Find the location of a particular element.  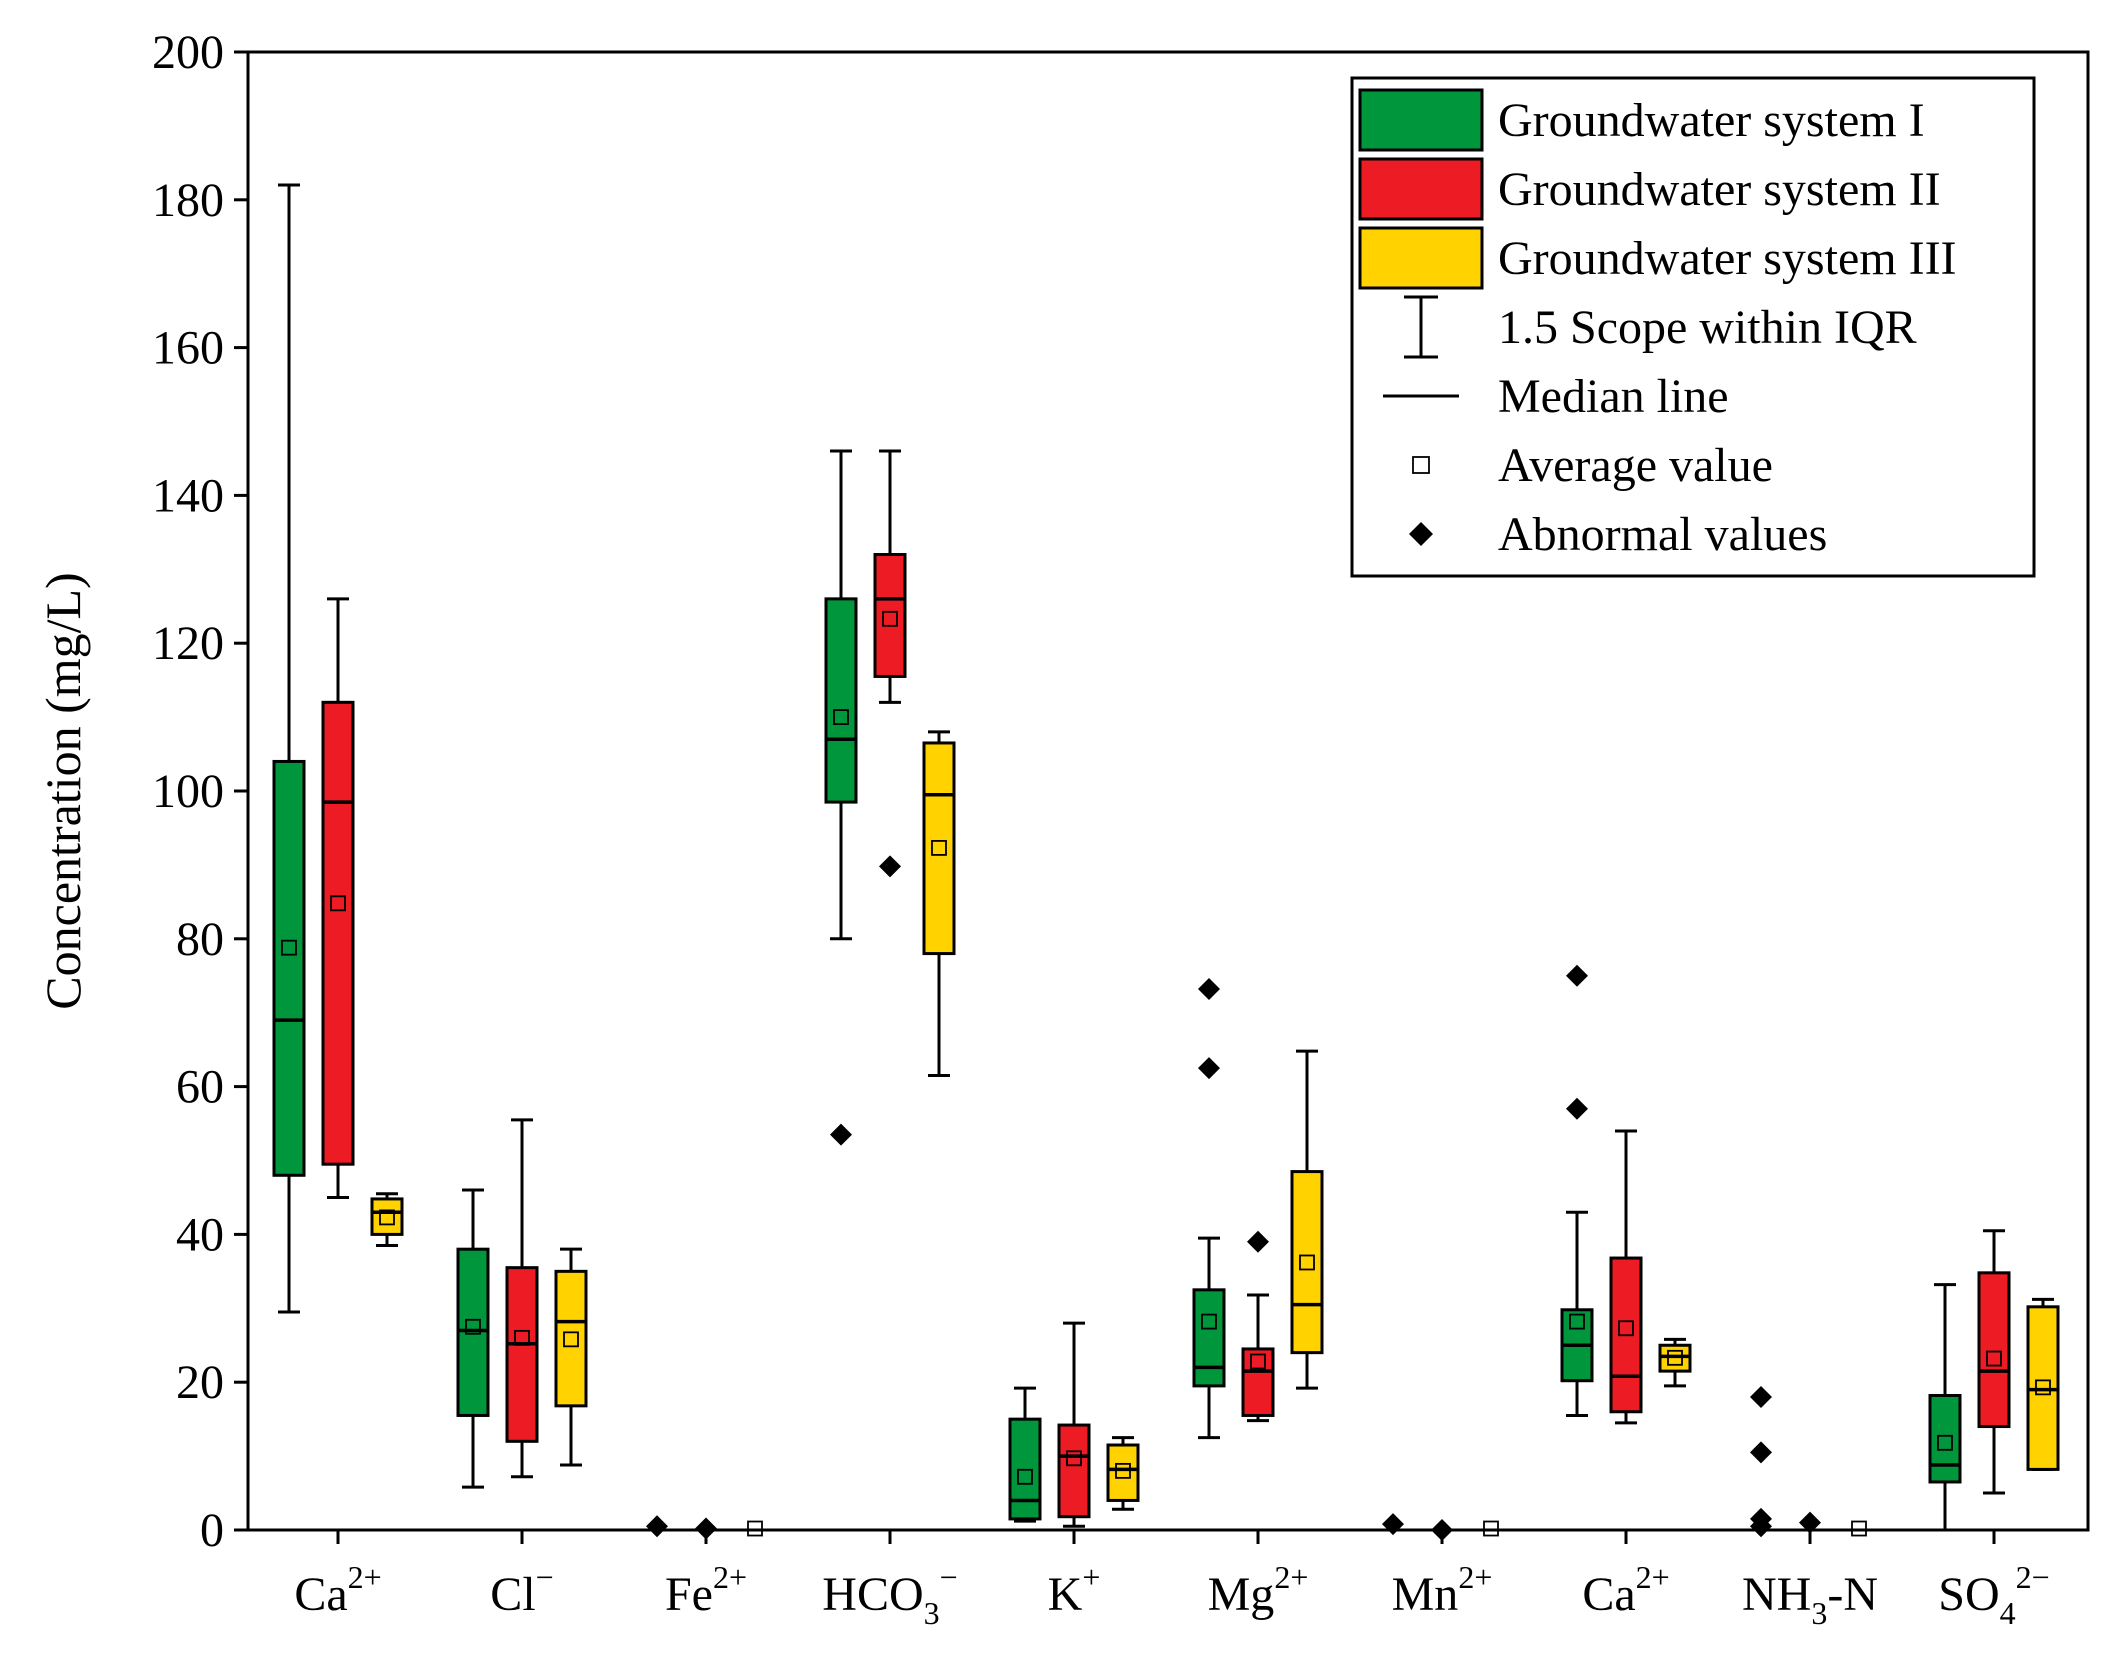

y-tick-label: 100 is located at coordinates (188, 791).